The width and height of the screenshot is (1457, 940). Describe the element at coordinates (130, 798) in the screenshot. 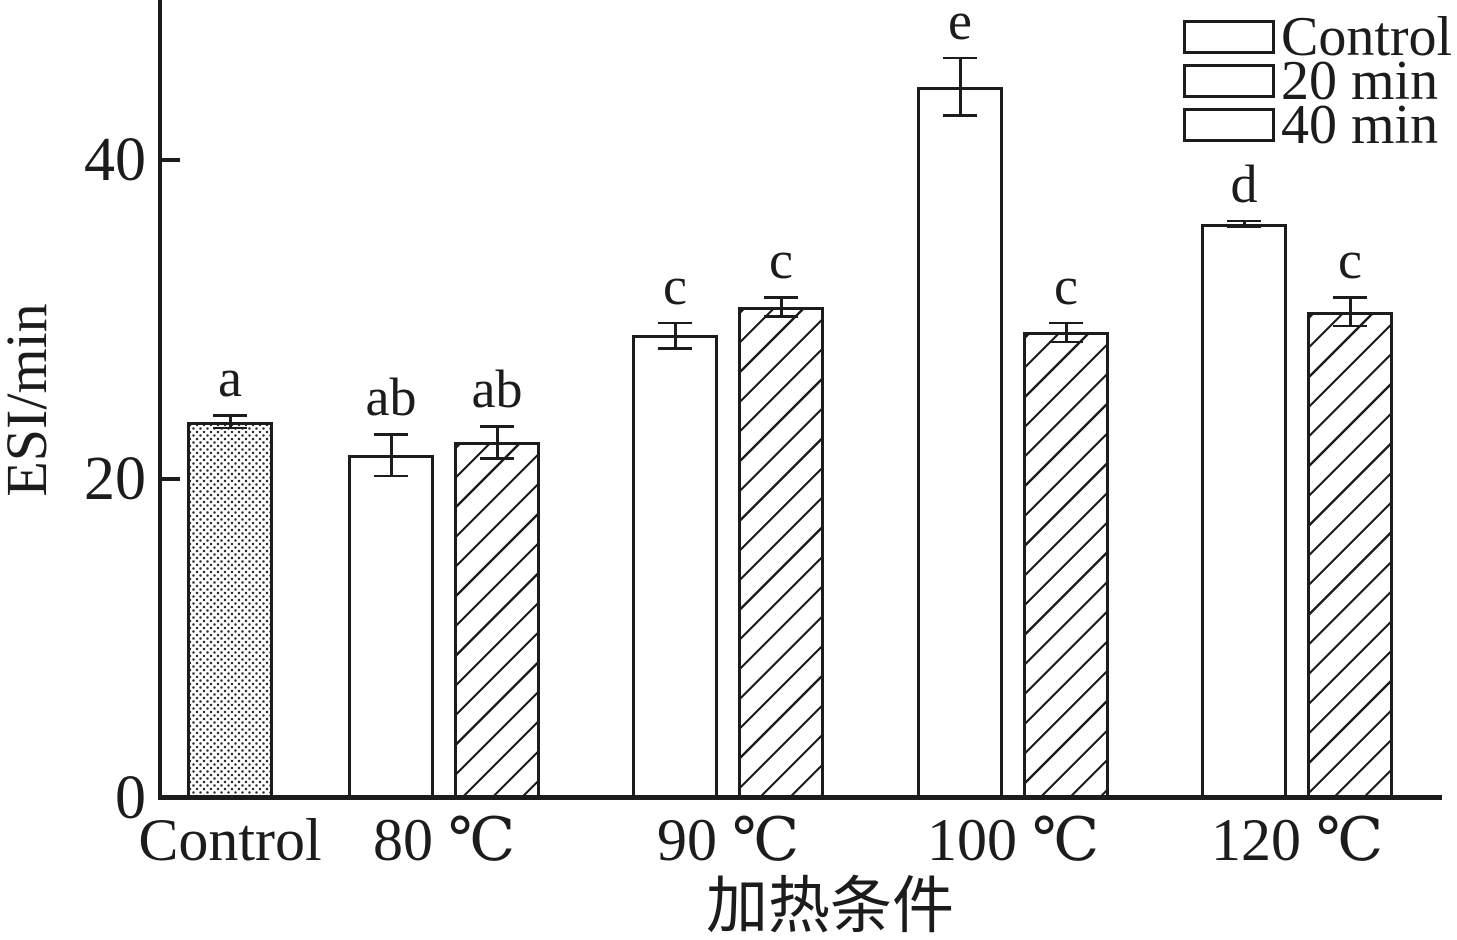

I see `y-tick-label: 0` at that location.